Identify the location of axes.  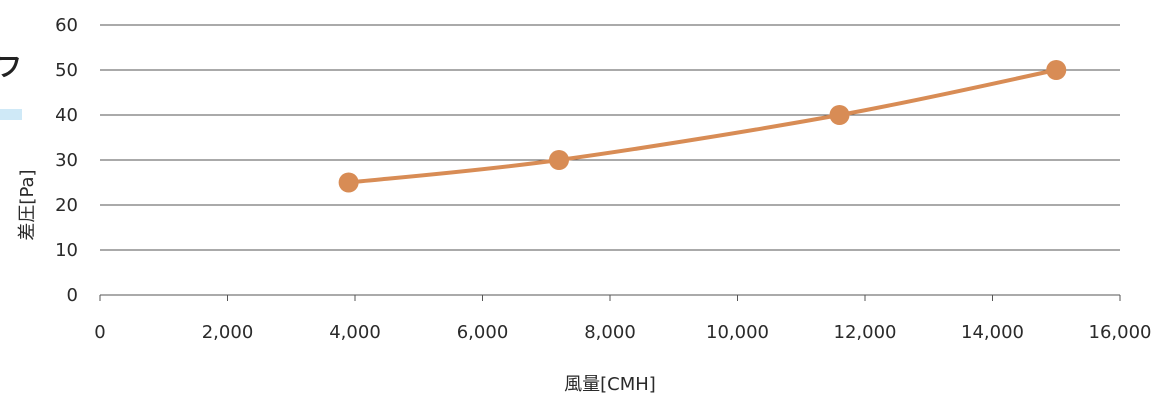
(610, 297).